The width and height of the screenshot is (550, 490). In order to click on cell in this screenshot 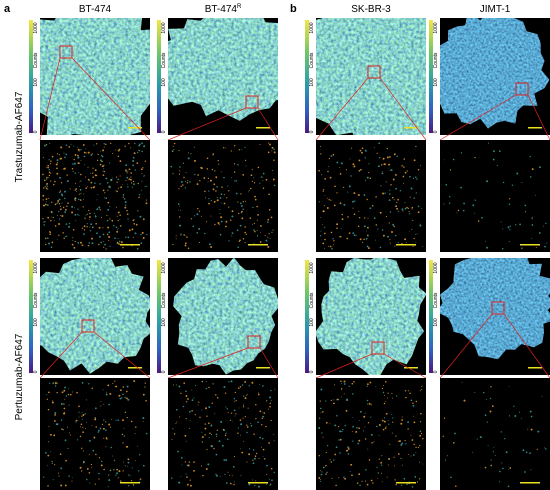, I will do `click(95, 76)`.